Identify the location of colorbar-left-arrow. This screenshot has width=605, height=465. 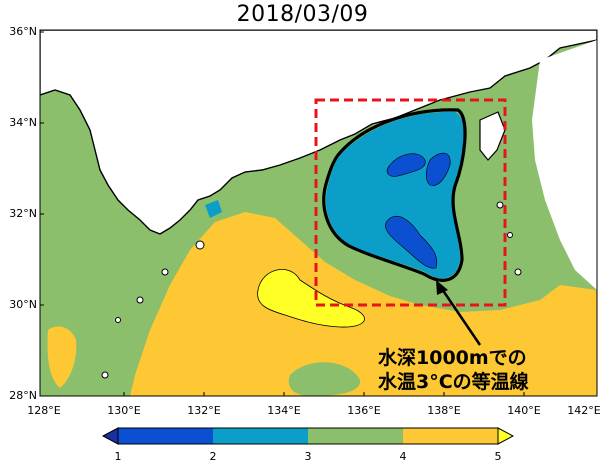
(110, 436).